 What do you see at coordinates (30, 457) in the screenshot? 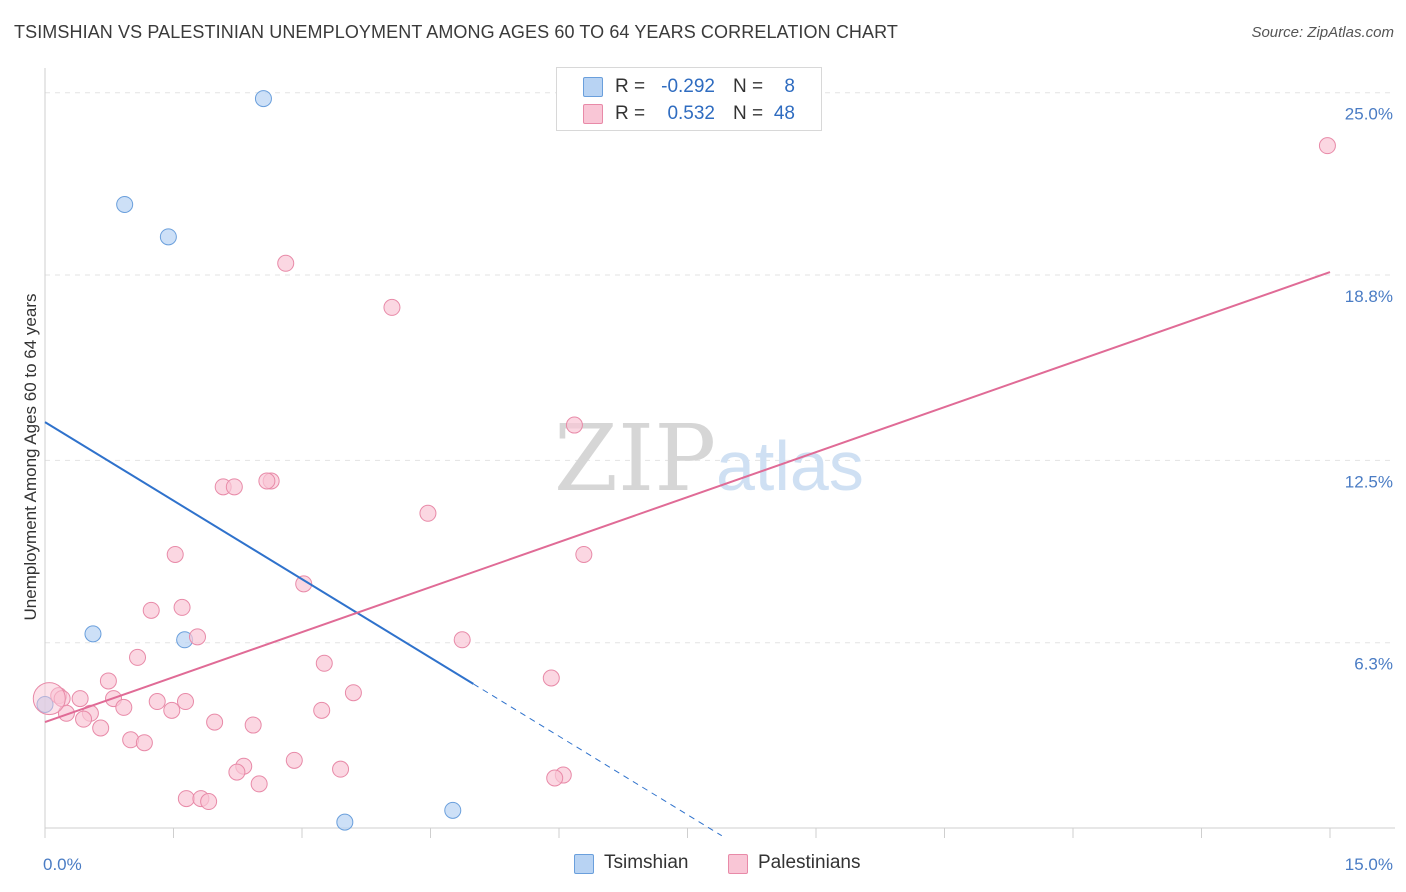
I see `y-axis-label: Unemployment Among Ages 60 to 64 years` at bounding box center [30, 457].